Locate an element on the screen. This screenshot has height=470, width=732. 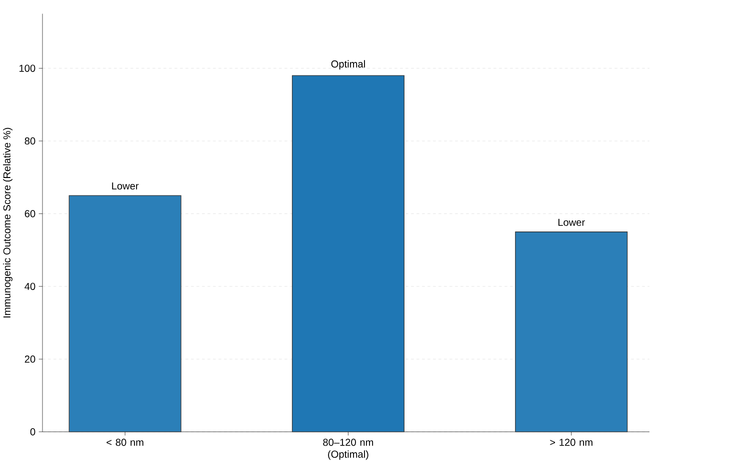
y-tick-label: 60 is located at coordinates (30, 214).